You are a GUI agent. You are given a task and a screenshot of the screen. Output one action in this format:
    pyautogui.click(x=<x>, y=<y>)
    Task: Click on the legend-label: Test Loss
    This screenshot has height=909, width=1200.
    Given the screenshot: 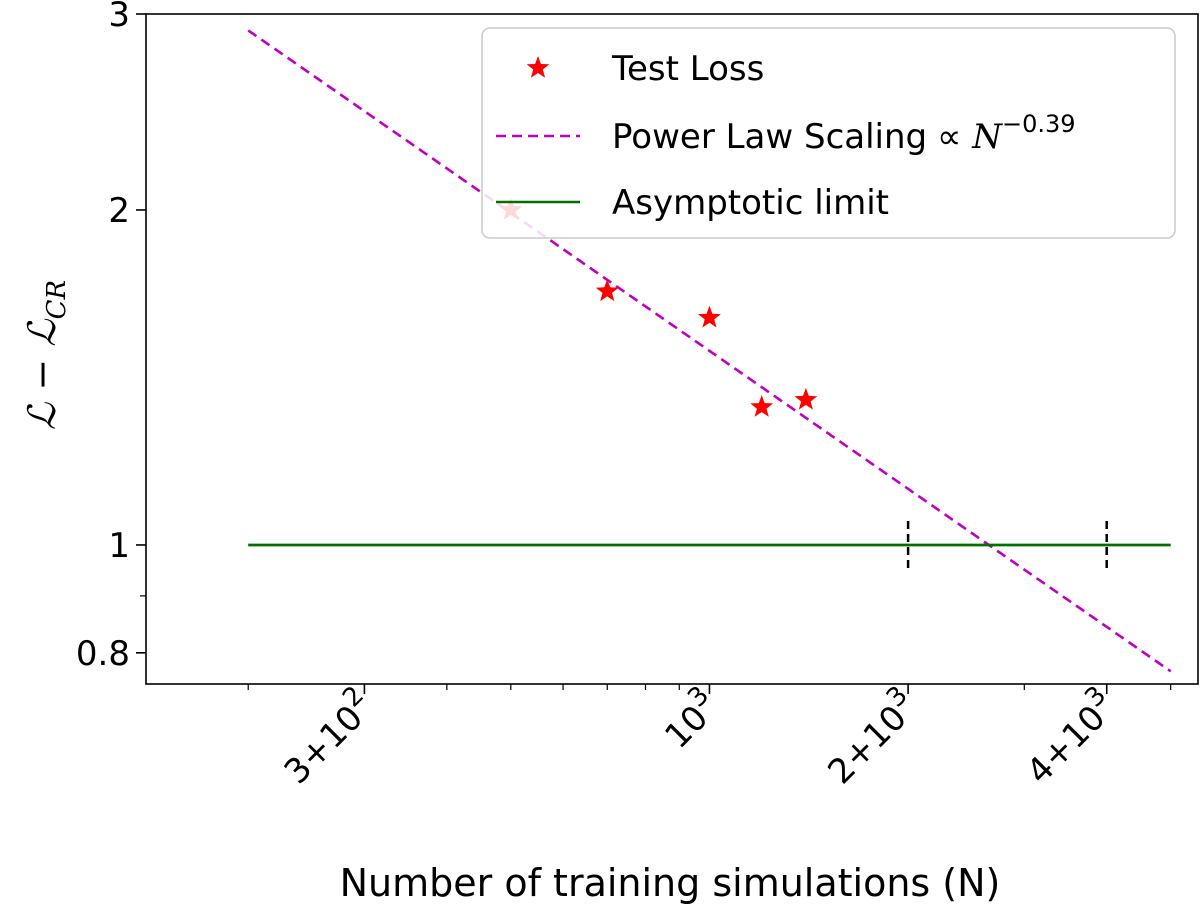 What is the action you would take?
    pyautogui.click(x=687, y=69)
    